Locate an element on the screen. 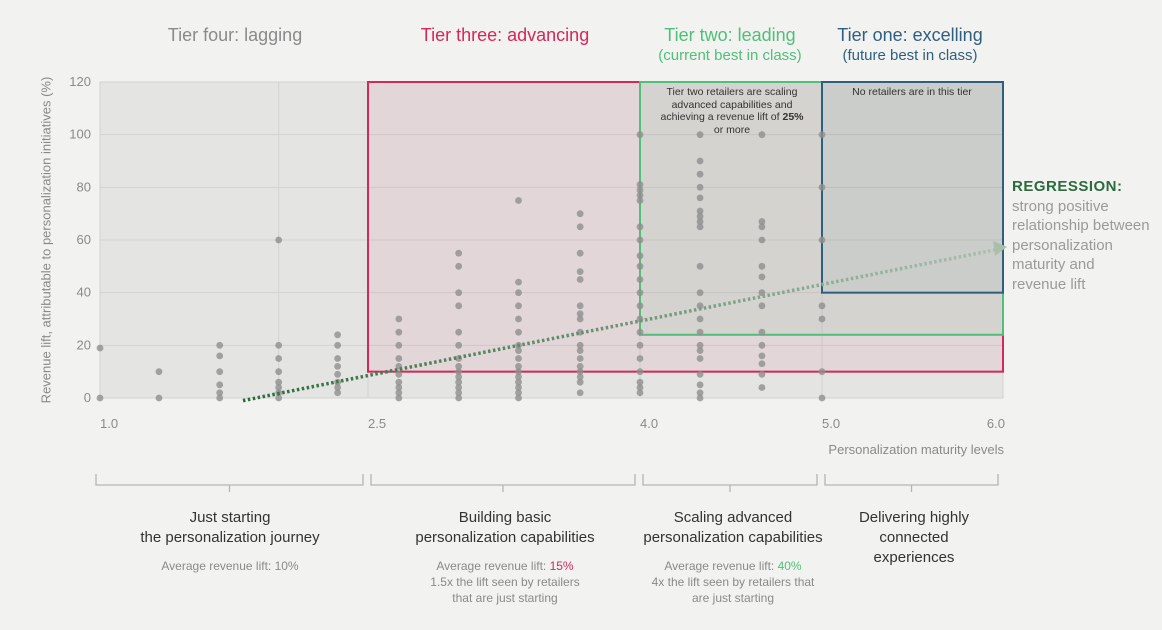 The image size is (1162, 630). x-axis-ticks: 1.0 2.5 4.0 5.0 6.0 is located at coordinates (552, 423).